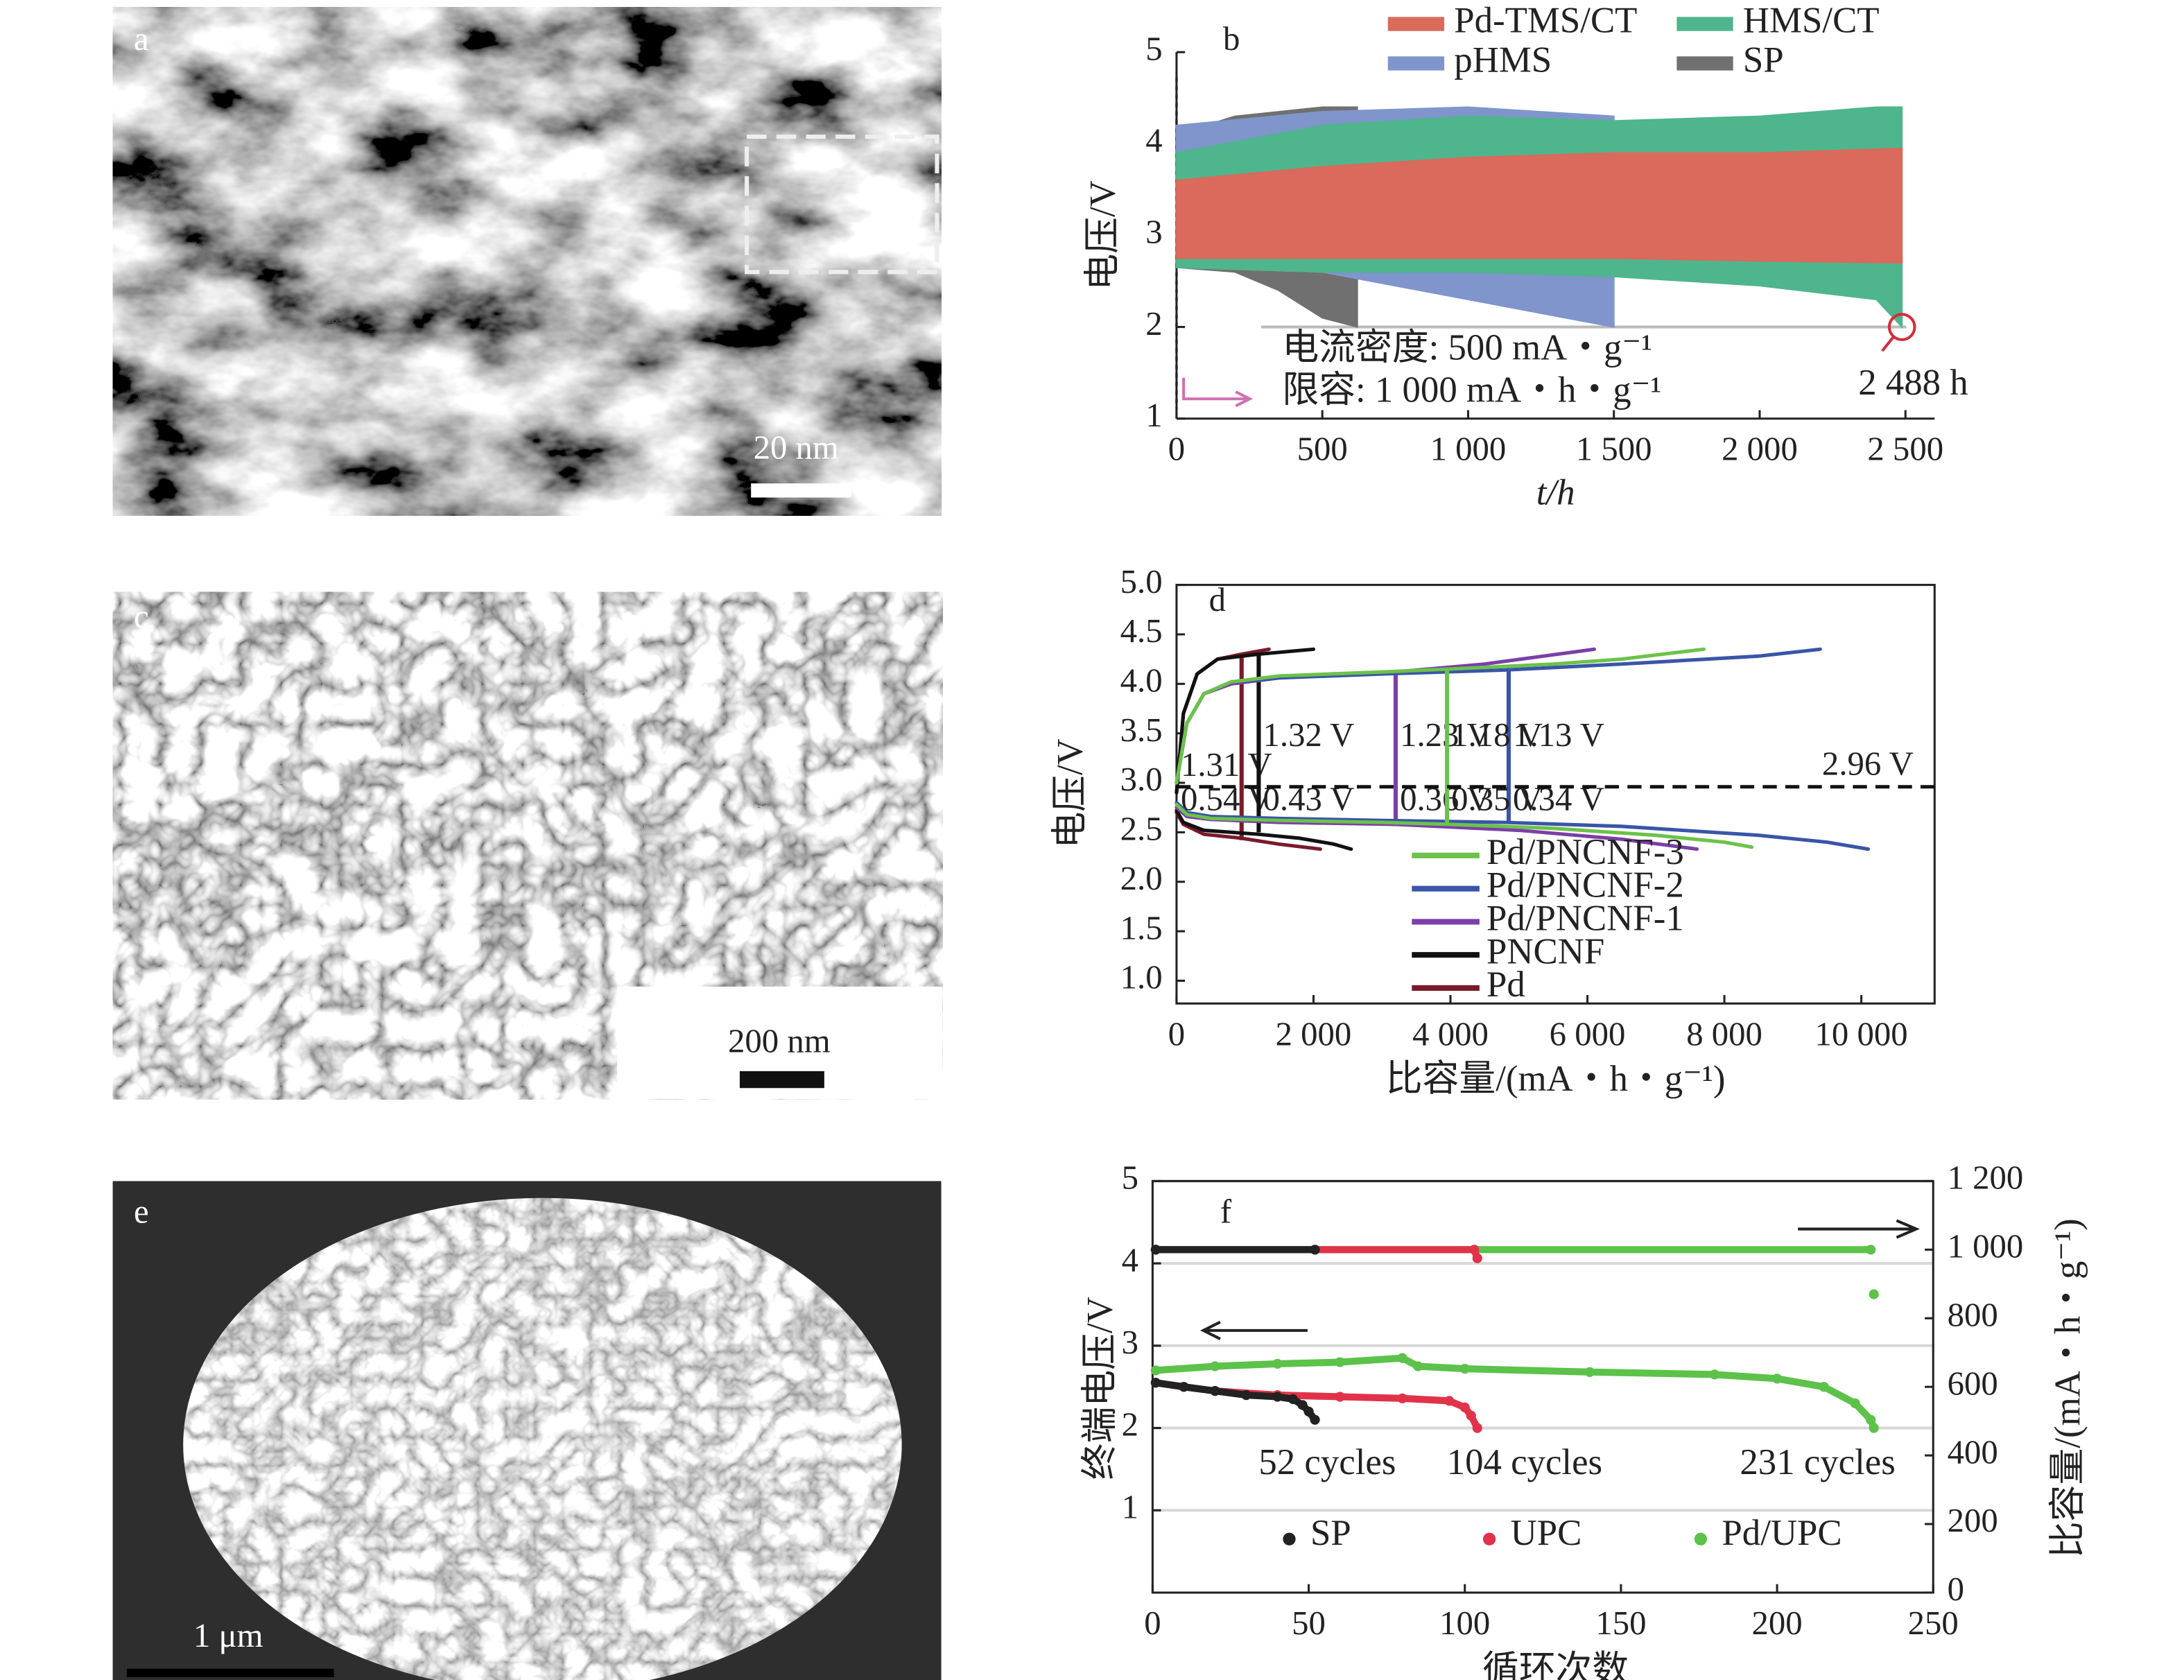 This screenshot has height=1680, width=2184. I want to click on legend-label: pHMS, so click(1503, 60).